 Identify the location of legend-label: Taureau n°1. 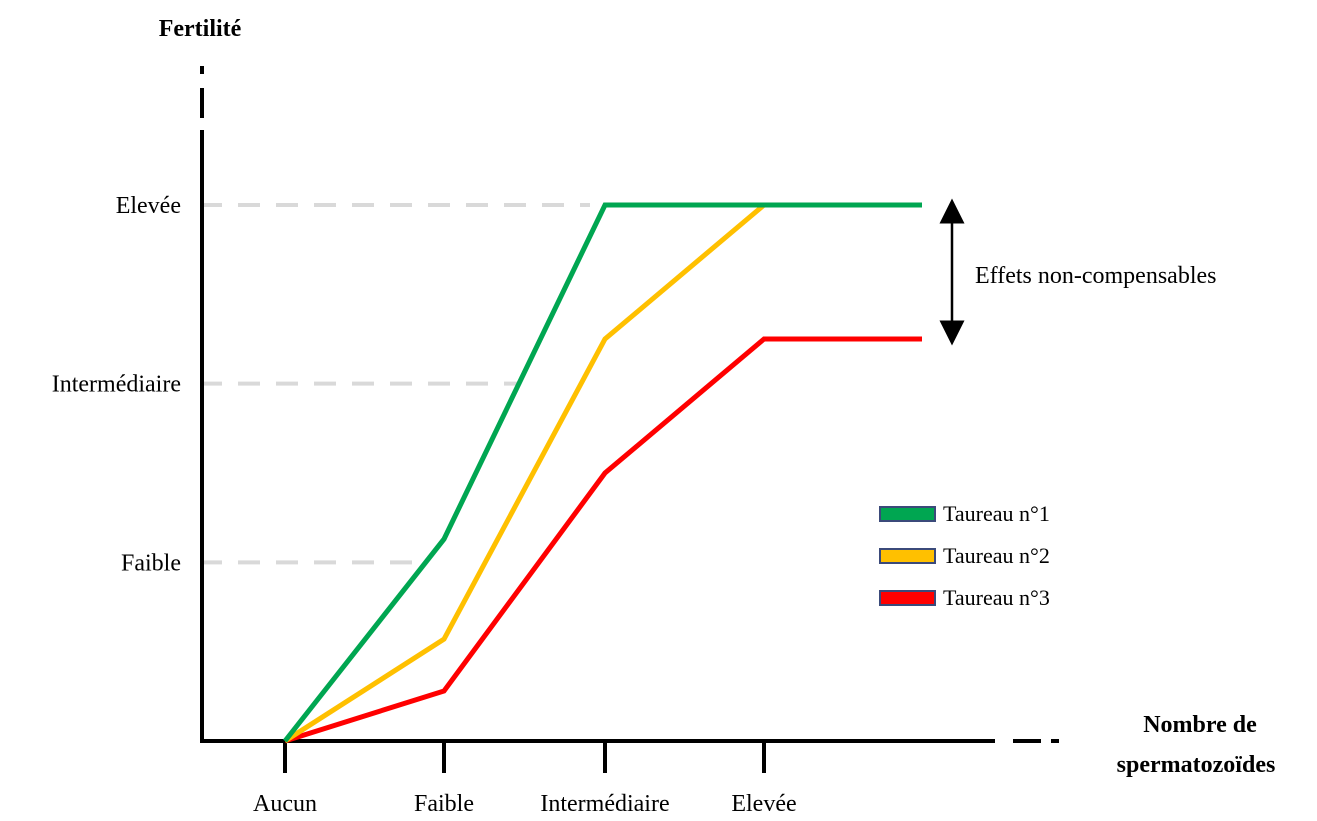
(996, 513).